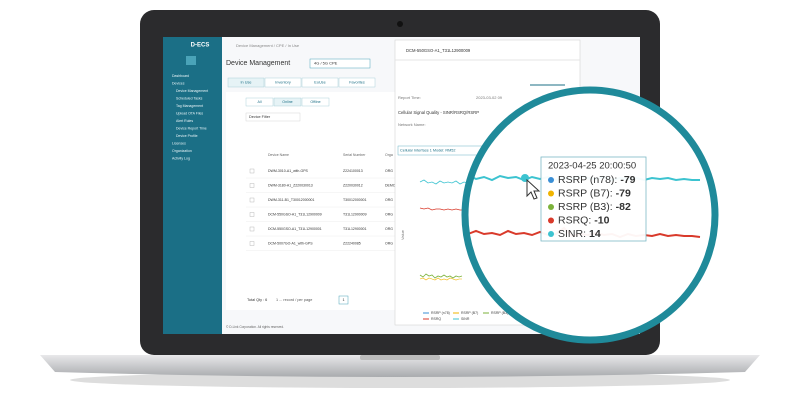 Image resolution: width=800 pixels, height=405 pixels. Describe the element at coordinates (189, 98) in the screenshot. I see `nav-item: Scheduled Tasks` at that location.